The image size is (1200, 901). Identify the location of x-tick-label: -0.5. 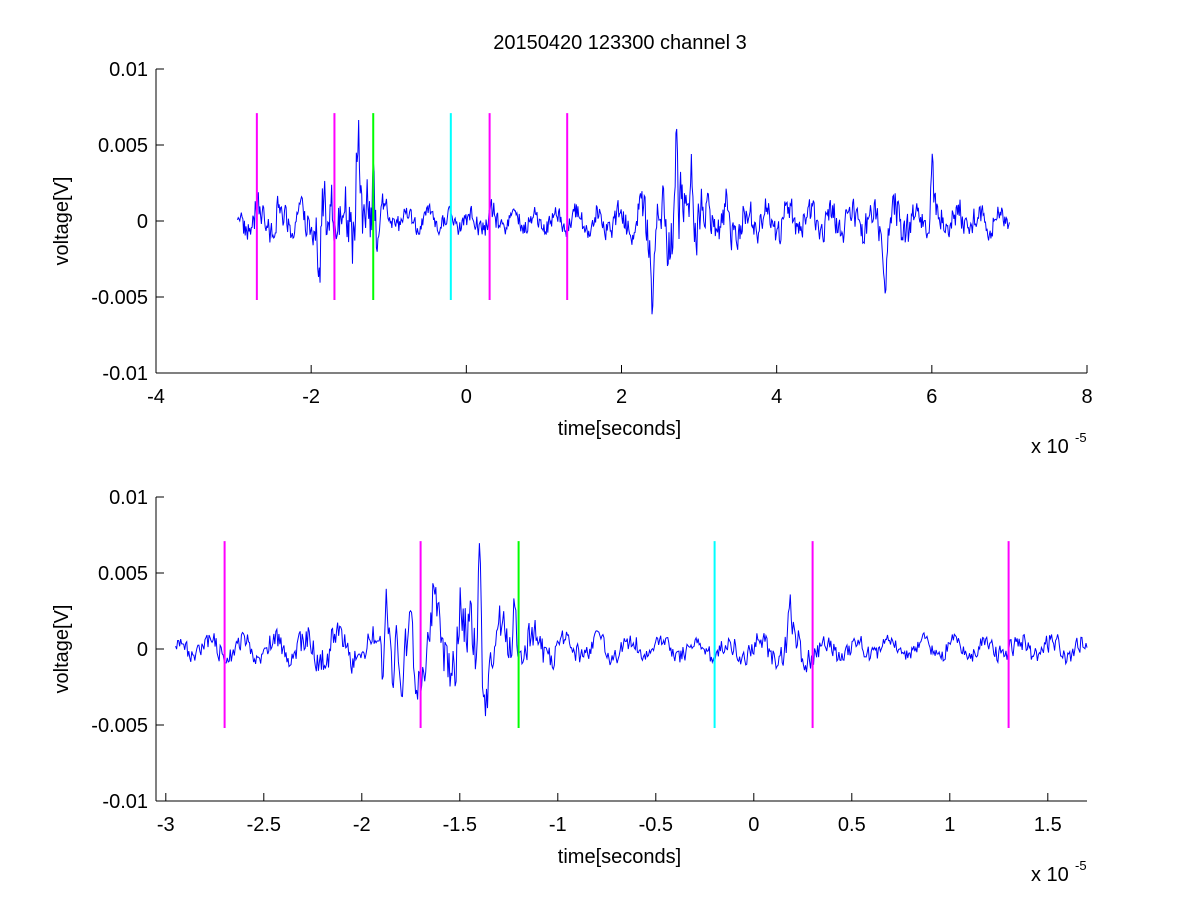
(656, 825).